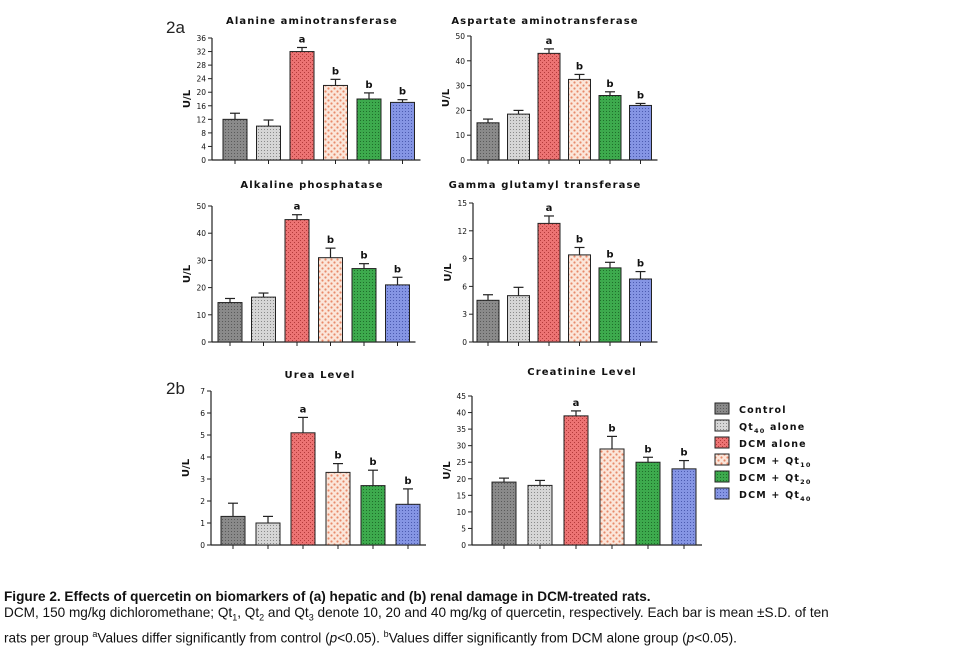 Image resolution: width=974 pixels, height=658 pixels. Describe the element at coordinates (201, 65) in the screenshot. I see `y-tick-label: 28` at that location.